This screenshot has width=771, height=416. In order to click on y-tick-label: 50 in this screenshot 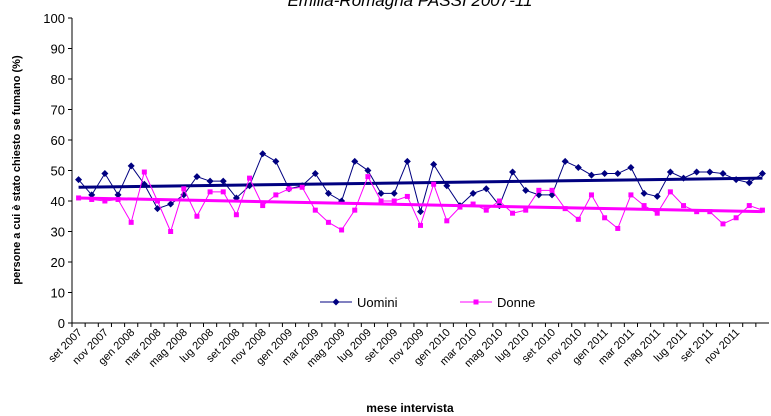, I will do `click(58, 171)`.